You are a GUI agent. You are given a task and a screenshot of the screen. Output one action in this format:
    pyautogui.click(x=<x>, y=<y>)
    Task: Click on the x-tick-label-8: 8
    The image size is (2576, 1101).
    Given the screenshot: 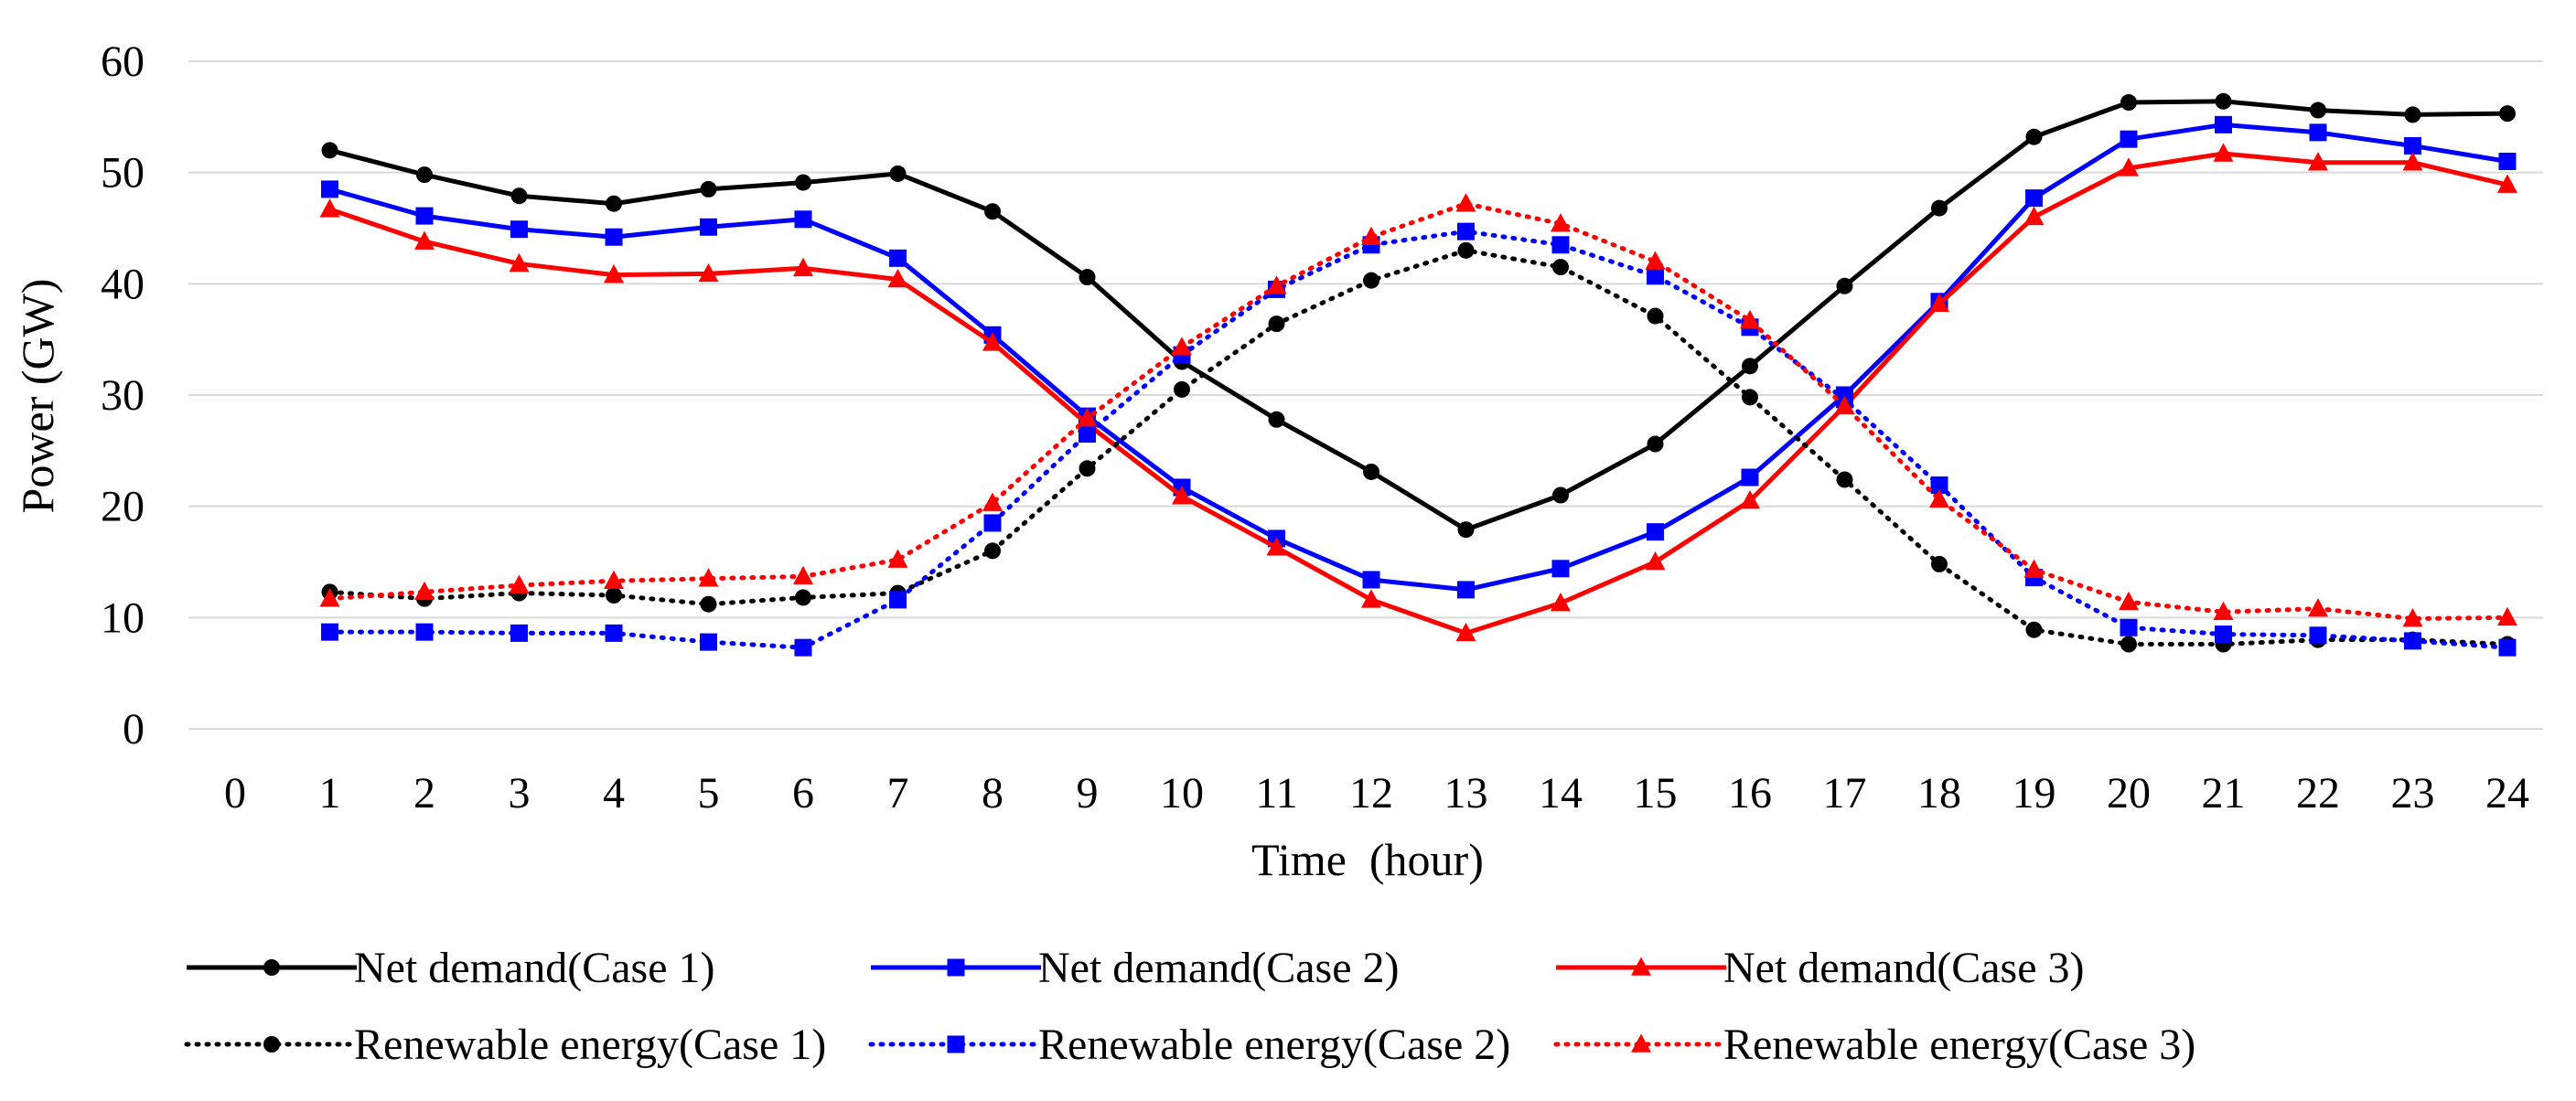 What is the action you would take?
    pyautogui.click(x=993, y=793)
    